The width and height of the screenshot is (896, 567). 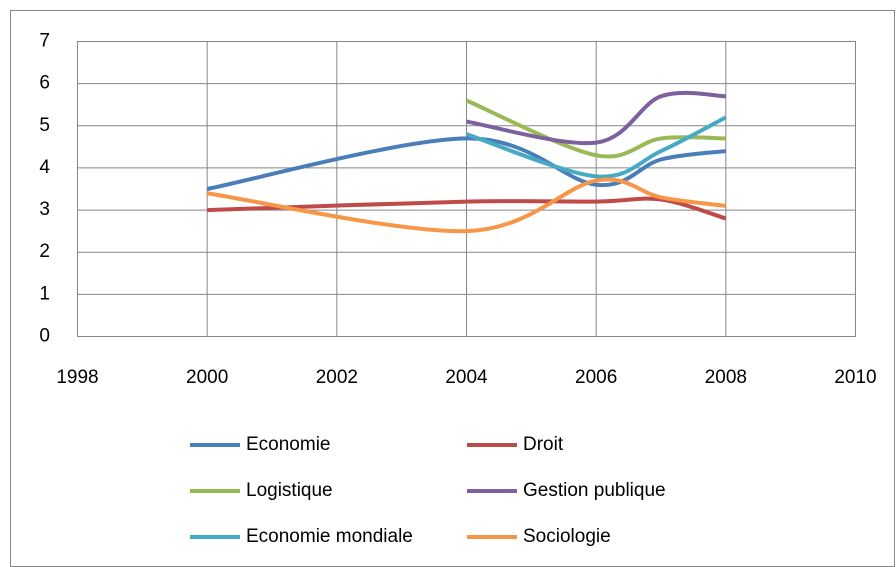 I want to click on x-tick-label: 2010, so click(x=855, y=377).